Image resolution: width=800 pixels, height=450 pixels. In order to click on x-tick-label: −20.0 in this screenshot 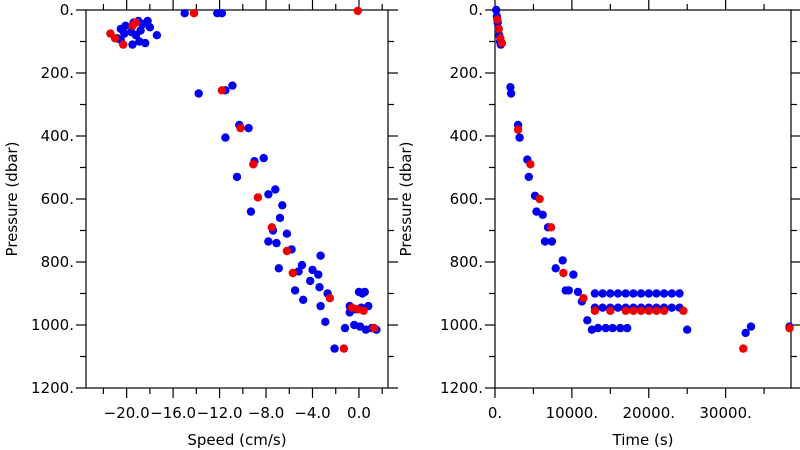, I will do `click(127, 413)`.